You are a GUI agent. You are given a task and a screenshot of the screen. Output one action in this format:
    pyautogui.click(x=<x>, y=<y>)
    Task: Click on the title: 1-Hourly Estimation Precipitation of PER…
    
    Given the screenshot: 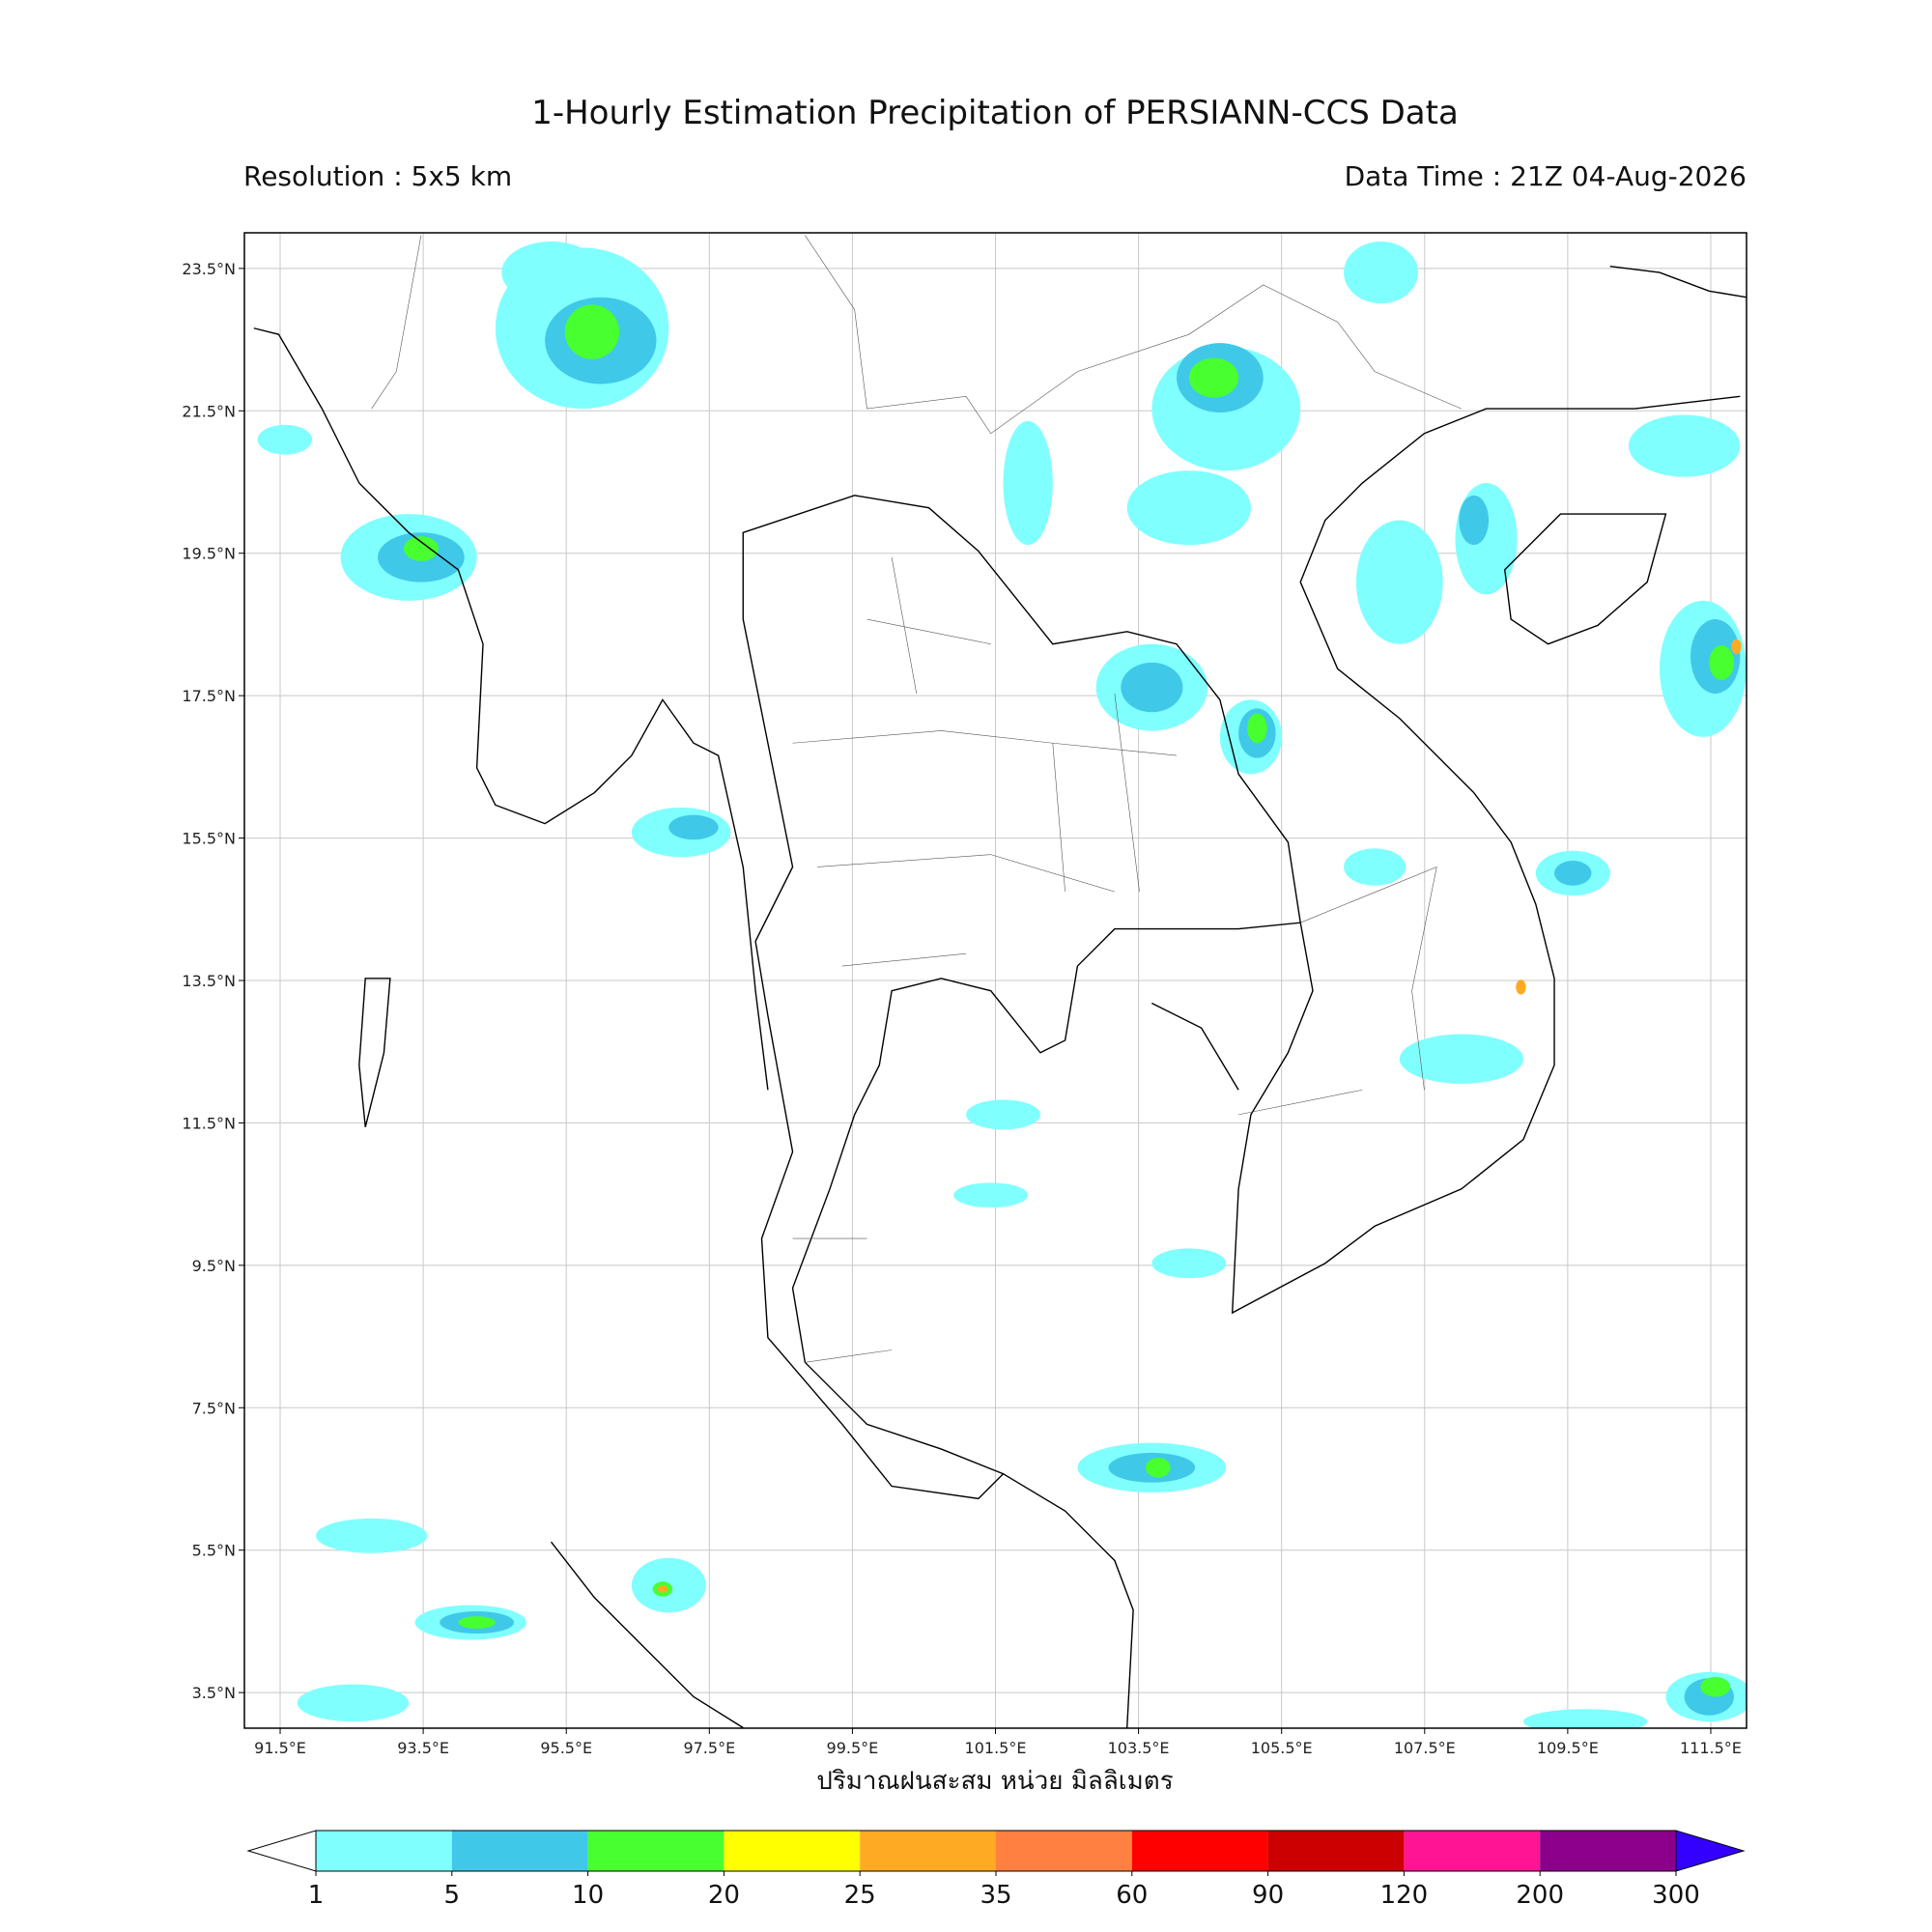 What is the action you would take?
    pyautogui.click(x=995, y=113)
    